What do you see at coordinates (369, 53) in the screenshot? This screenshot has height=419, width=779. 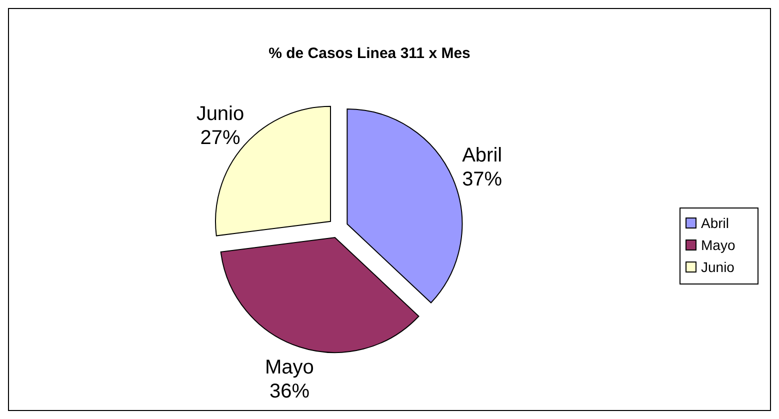 I see `chart-title: % de Casos Linea 311 x Mes` at bounding box center [369, 53].